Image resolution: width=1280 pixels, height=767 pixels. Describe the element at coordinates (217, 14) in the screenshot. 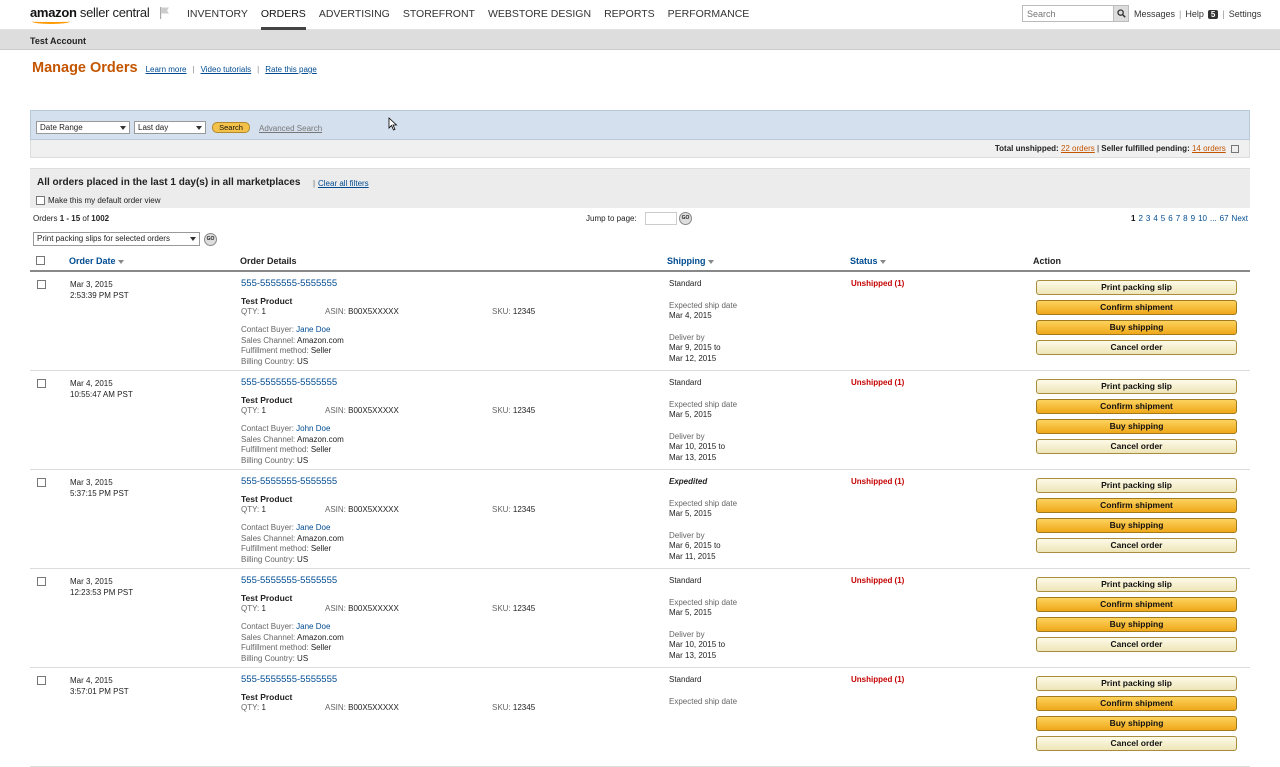

I see `nav-inventory: INVENTORY` at that location.